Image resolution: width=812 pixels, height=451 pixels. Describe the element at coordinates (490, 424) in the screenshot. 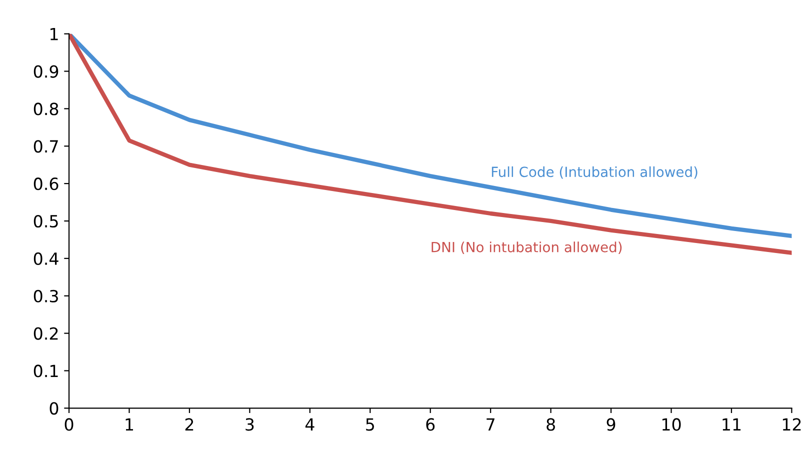

I see `x-tick-label: 7` at that location.